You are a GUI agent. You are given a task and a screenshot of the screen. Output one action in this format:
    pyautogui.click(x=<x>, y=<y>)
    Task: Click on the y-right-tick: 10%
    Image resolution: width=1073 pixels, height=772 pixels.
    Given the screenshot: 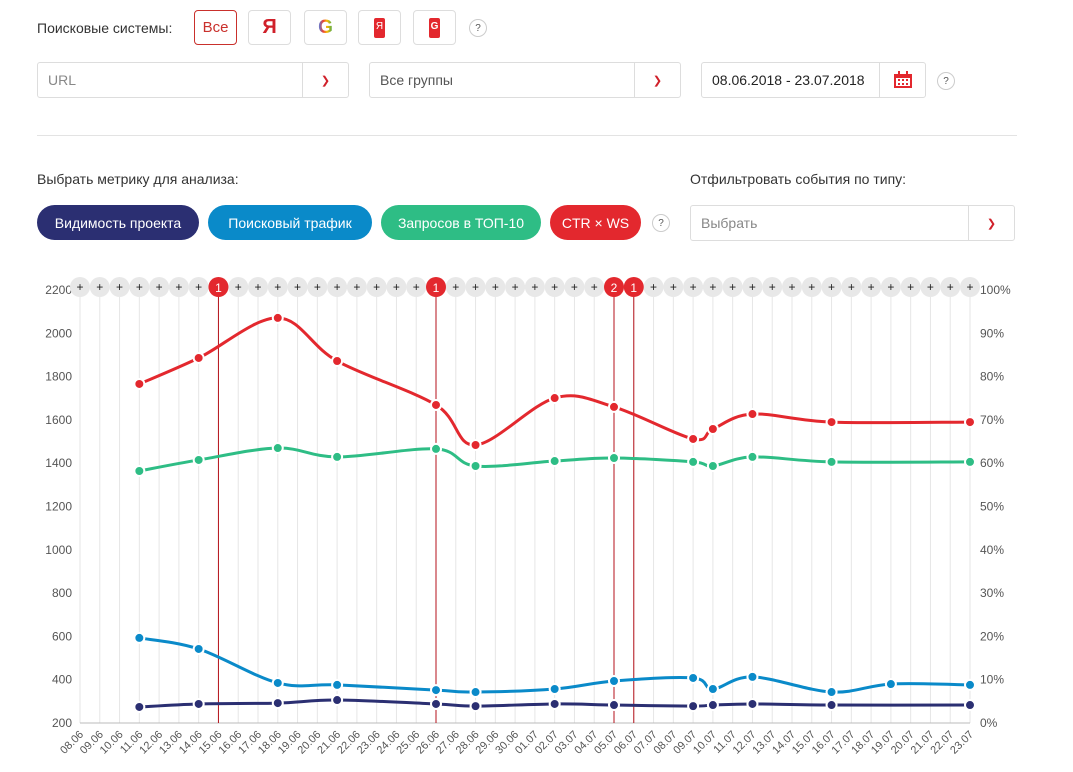 What is the action you would take?
    pyautogui.click(x=992, y=680)
    